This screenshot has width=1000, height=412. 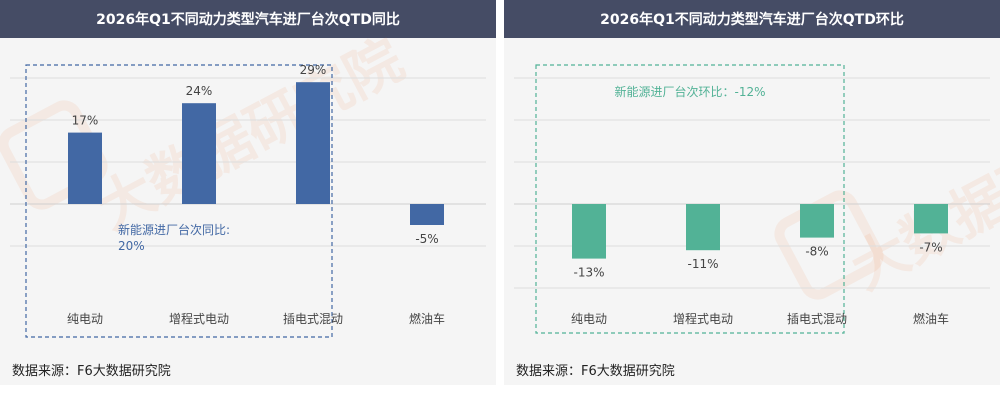 What do you see at coordinates (702, 264) in the screenshot?
I see `data-label: -11%` at bounding box center [702, 264].